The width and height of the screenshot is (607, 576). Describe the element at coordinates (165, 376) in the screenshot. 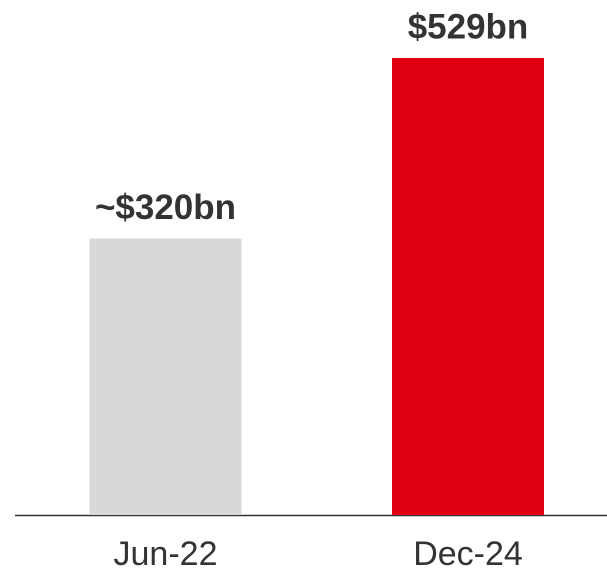

I see `bar` at that location.